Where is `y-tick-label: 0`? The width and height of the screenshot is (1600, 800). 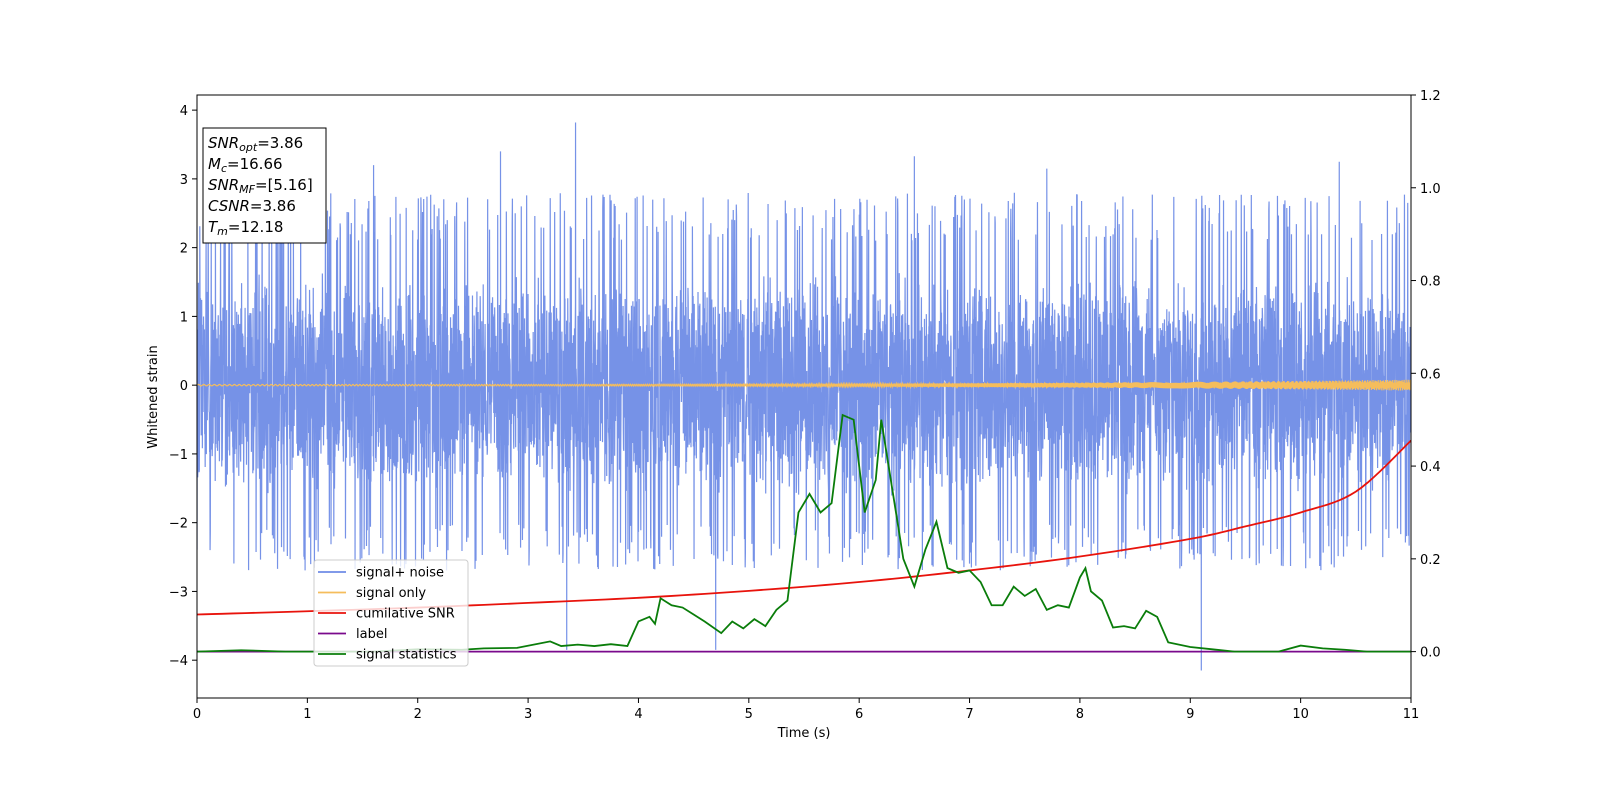
y-tick-label: 0 is located at coordinates (184, 386).